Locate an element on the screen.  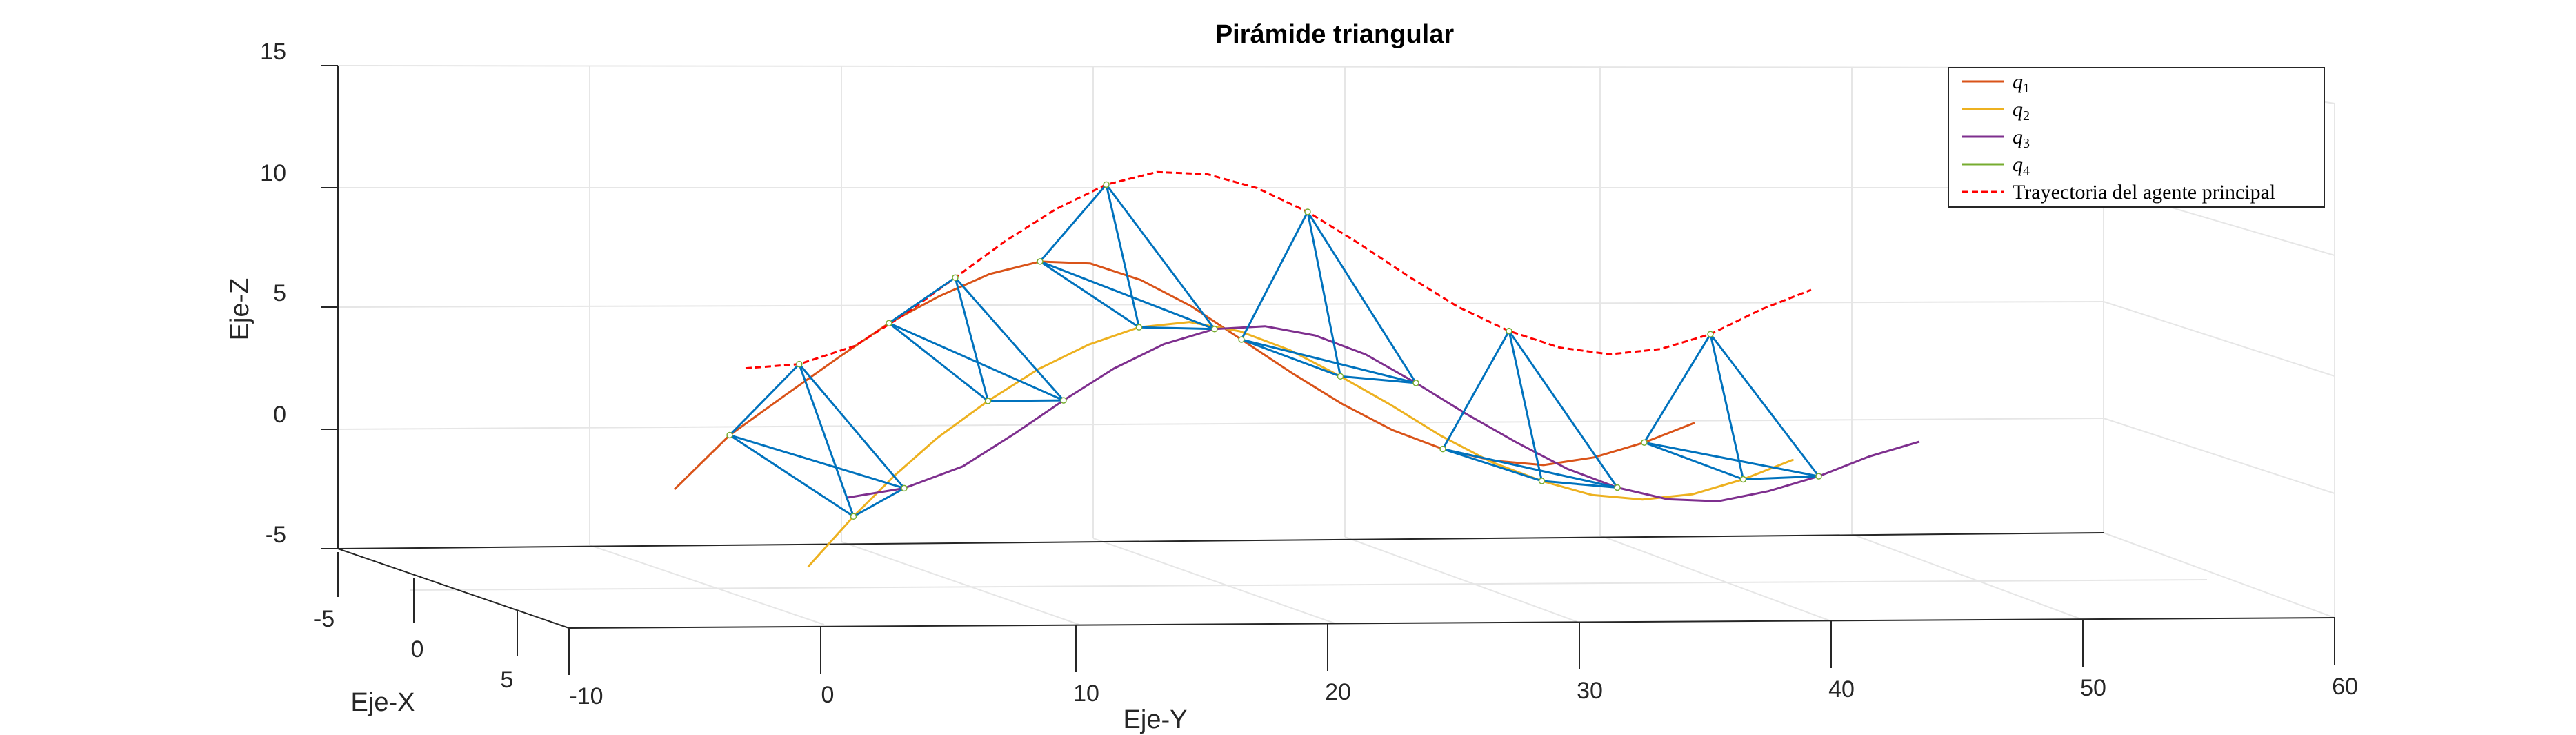
z-tick-label: 0 is located at coordinates (279, 415).